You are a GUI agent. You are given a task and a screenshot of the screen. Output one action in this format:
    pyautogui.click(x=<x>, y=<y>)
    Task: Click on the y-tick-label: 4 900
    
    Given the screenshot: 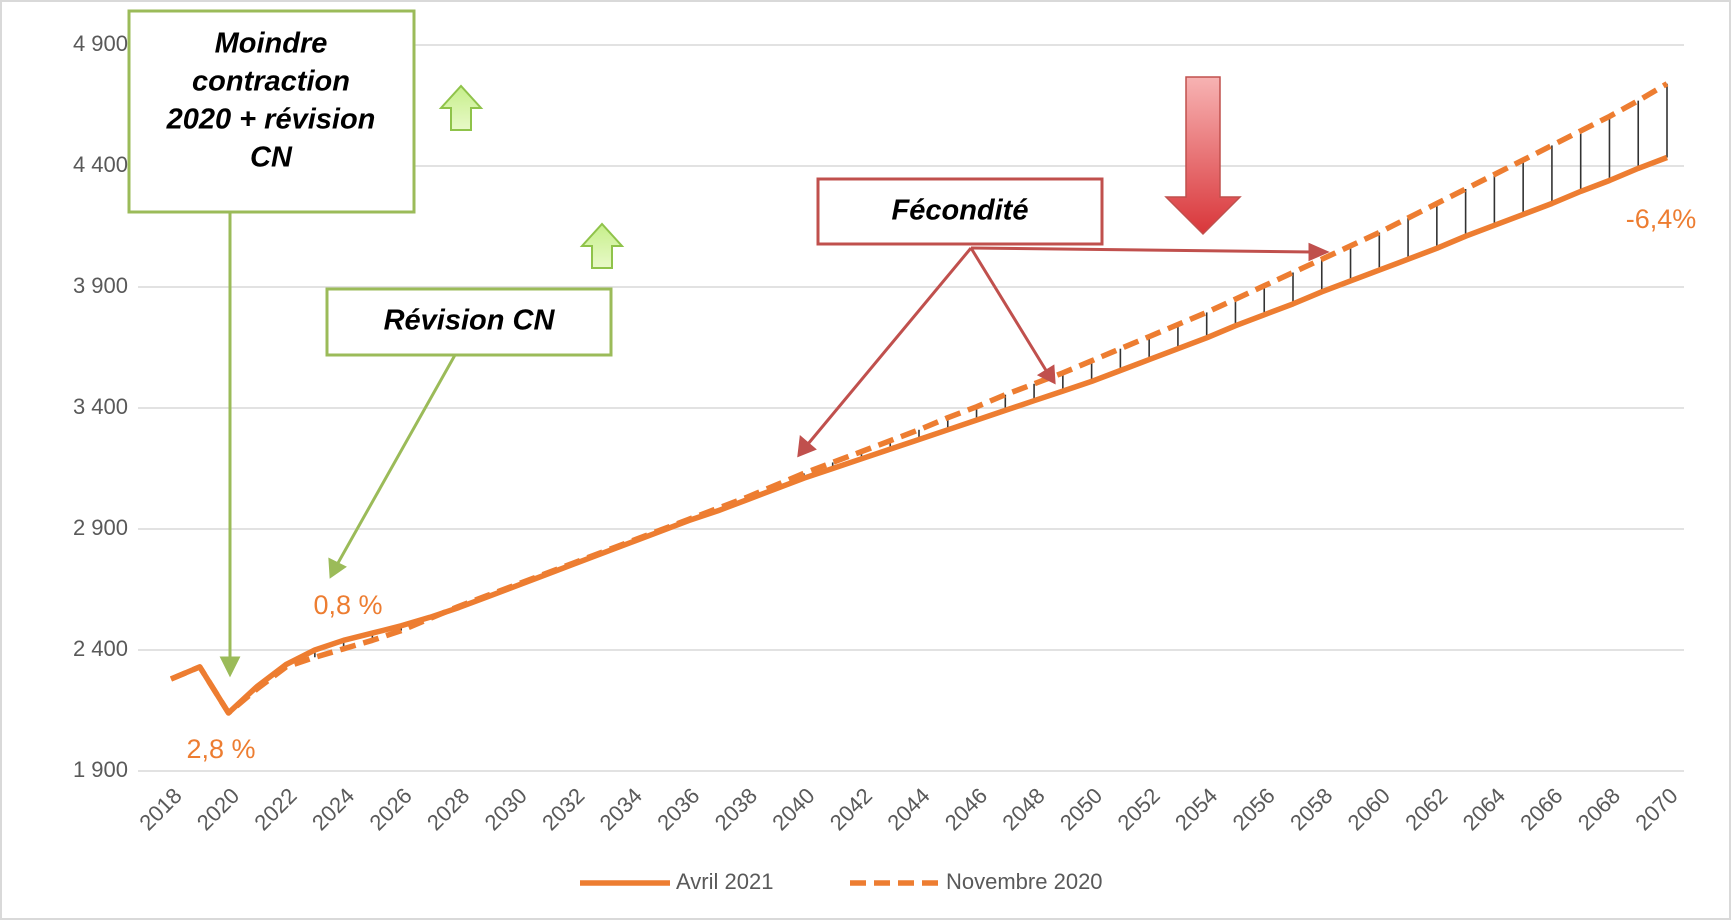 What is the action you would take?
    pyautogui.click(x=100, y=43)
    